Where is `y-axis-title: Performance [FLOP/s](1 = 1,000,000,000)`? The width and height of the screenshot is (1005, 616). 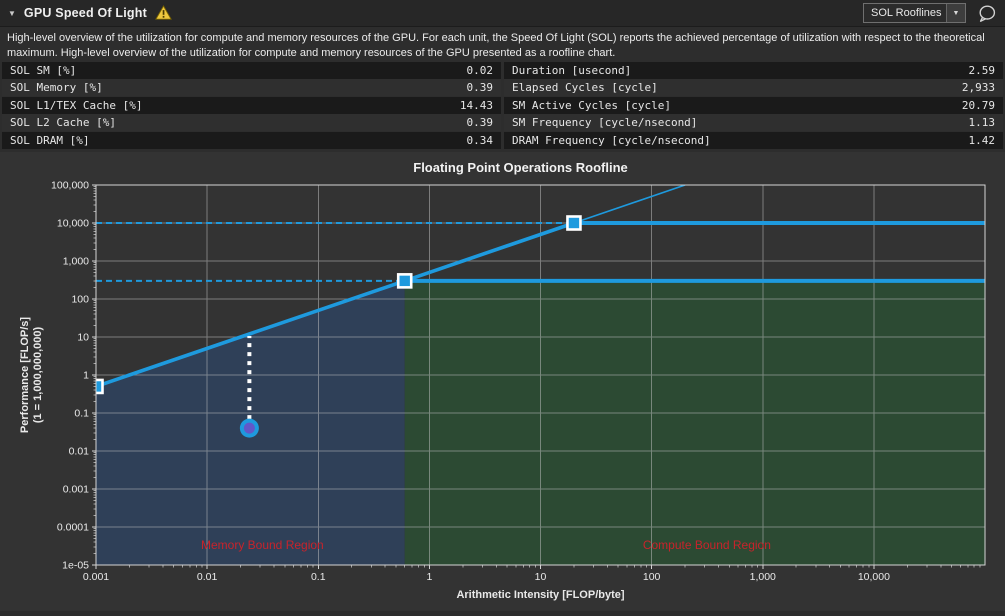
y-axis-title: Performance [FLOP/s](1 = 1,000,000,000) is located at coordinates (31, 375).